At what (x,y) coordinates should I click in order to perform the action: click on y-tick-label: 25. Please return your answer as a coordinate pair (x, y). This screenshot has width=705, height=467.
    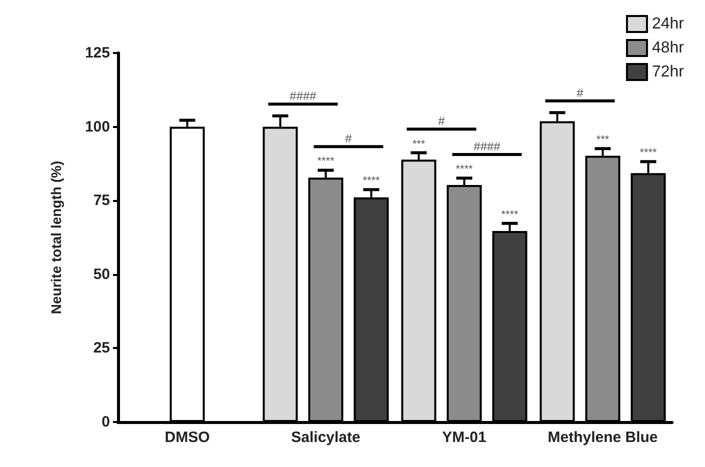
    Looking at the image, I should click on (101, 348).